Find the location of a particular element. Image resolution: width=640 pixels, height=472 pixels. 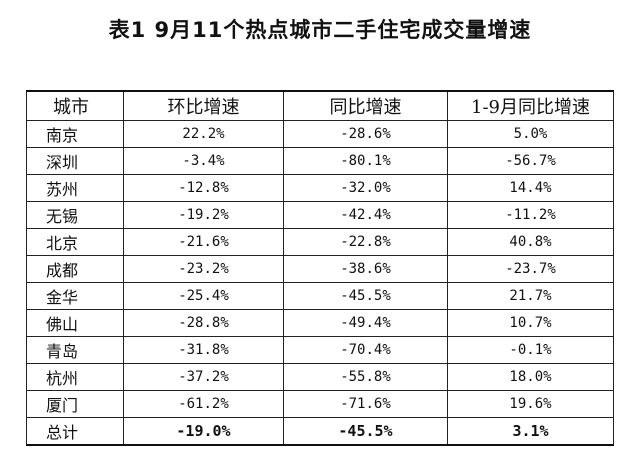

city-cell: 北京 is located at coordinates (75, 241).